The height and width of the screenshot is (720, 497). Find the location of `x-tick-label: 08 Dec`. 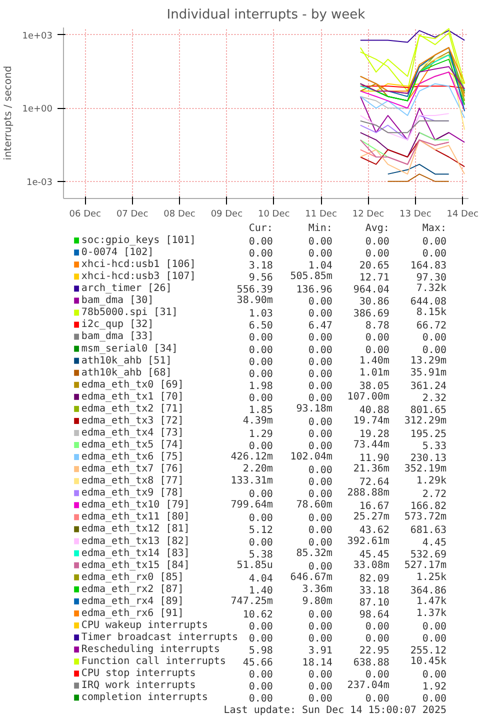

x-tick-label: 08 Dec is located at coordinates (180, 215).